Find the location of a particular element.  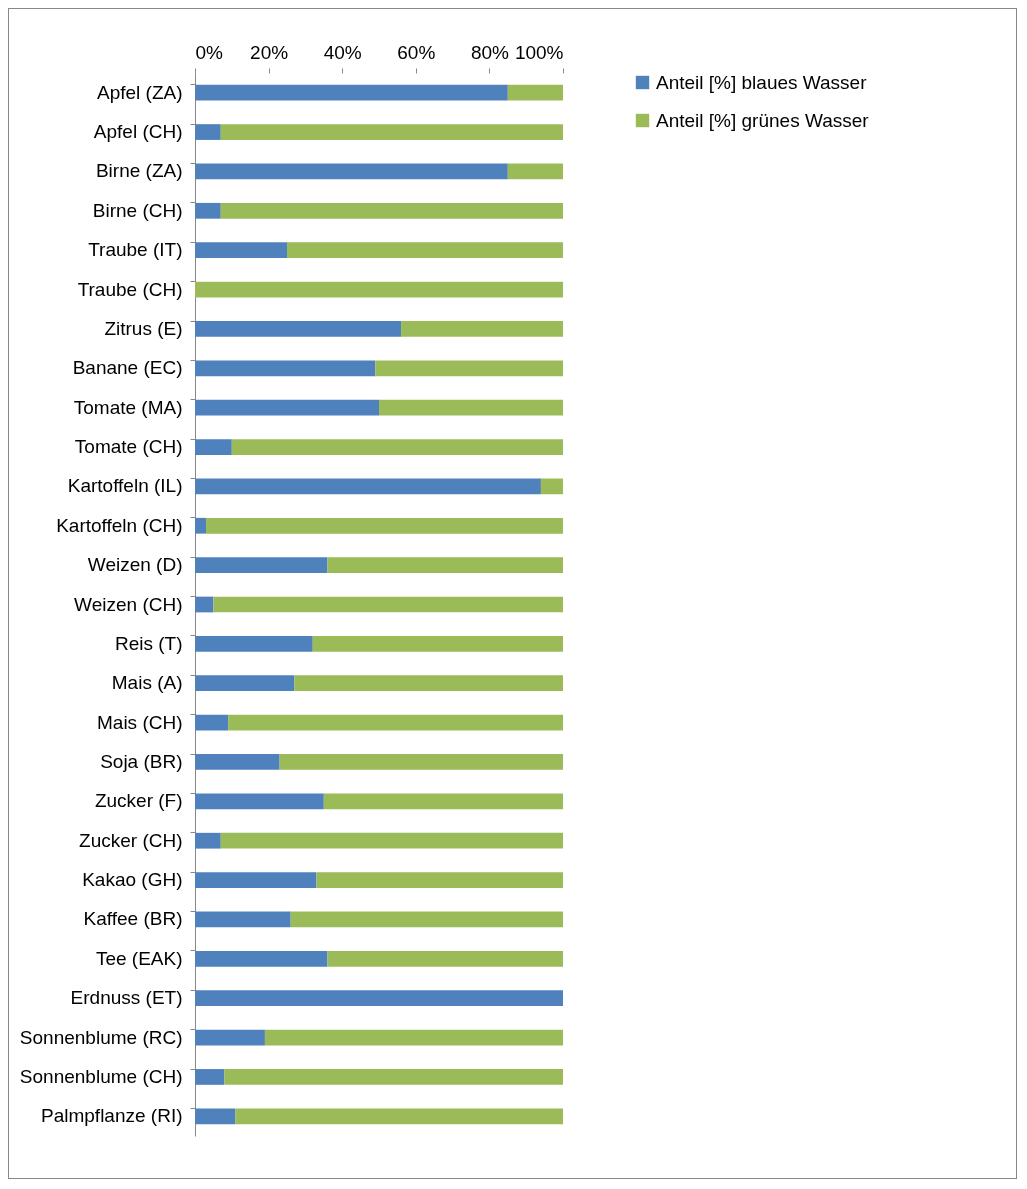

y-tick-label: Kakao (GH) is located at coordinates (132, 880).